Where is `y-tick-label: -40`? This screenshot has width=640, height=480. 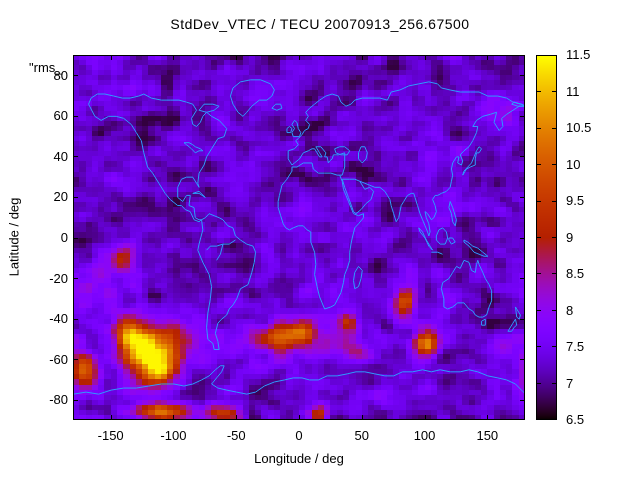 y-tick-label: -40 is located at coordinates (58, 319).